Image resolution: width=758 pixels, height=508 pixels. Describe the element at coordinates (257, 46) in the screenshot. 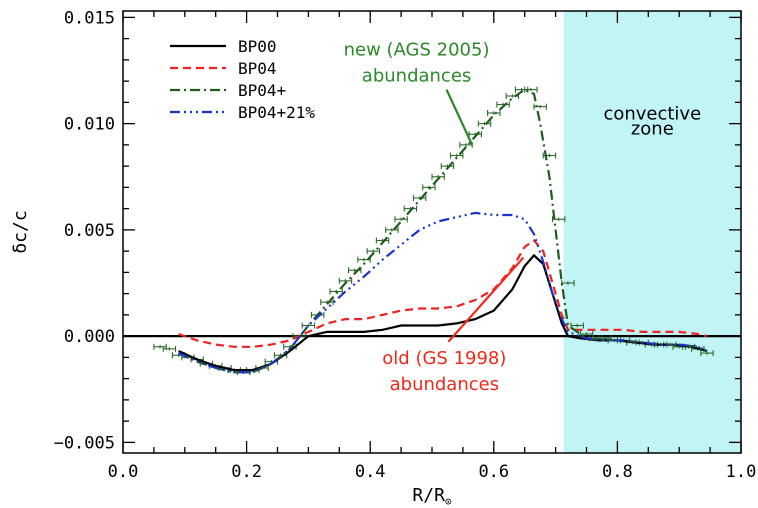

I see `legend-label: BP00` at that location.